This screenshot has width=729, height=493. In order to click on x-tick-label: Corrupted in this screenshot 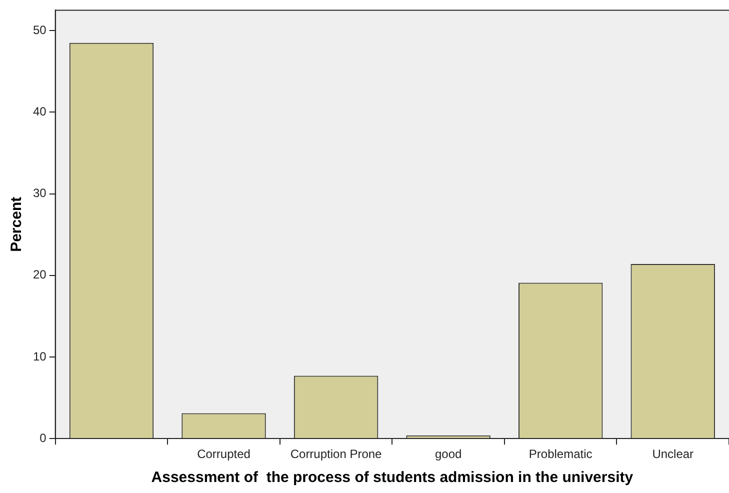, I will do `click(223, 454)`.